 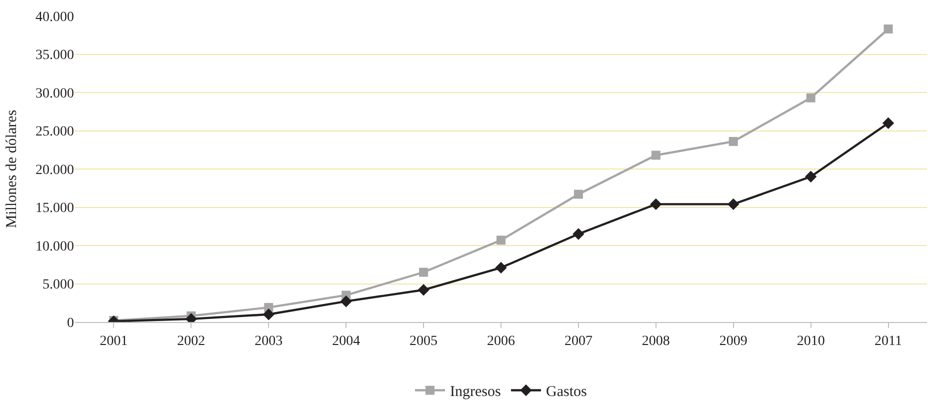 I want to click on x-tick-label: 2002, so click(x=191, y=341).